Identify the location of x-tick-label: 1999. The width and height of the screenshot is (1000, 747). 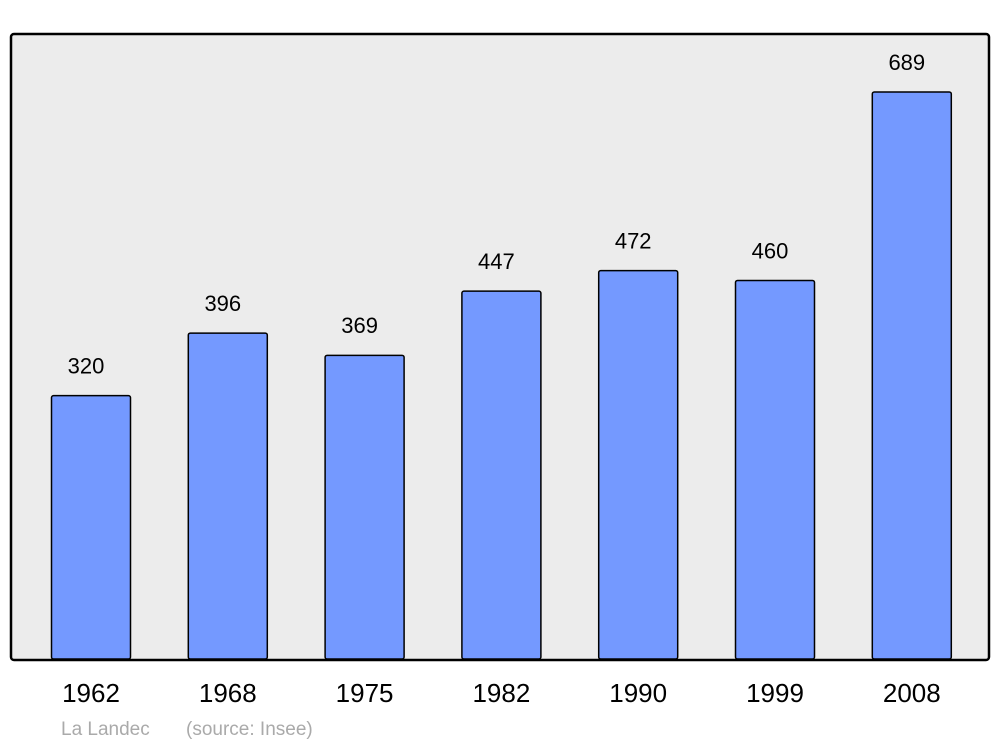
(775, 693).